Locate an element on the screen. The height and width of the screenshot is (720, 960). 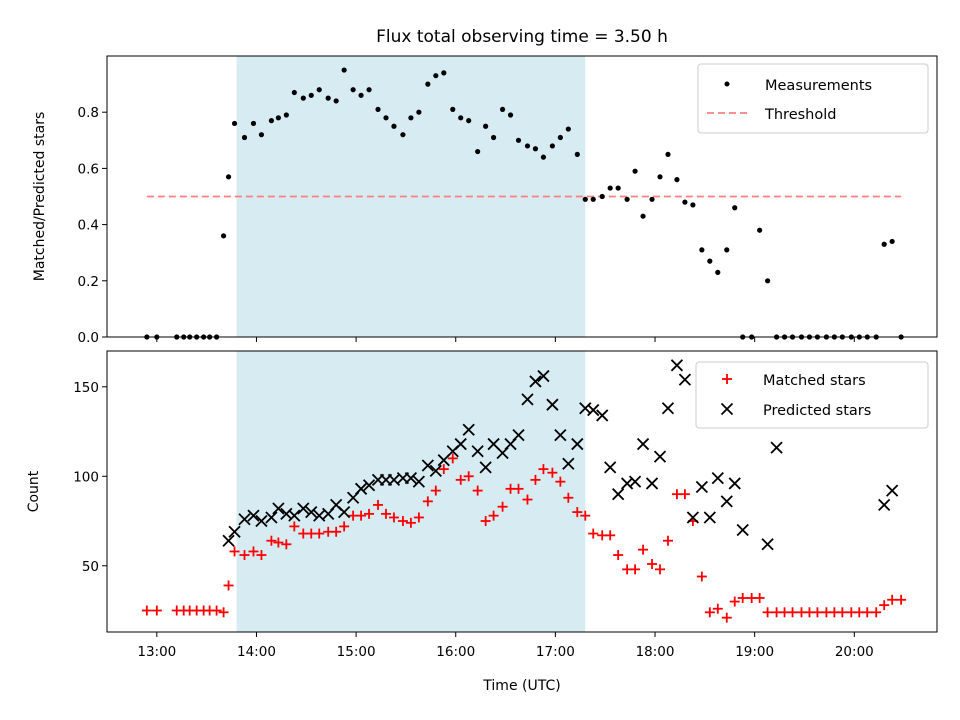
x-axis-label: Time (UTC) is located at coordinates (521, 686).